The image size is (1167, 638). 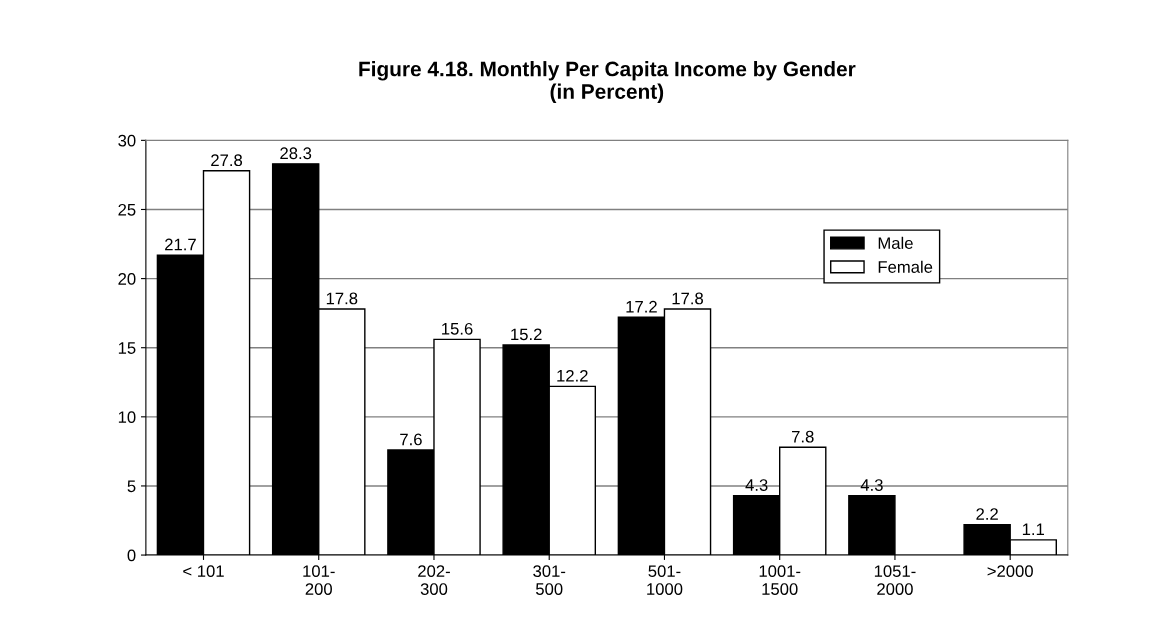 I want to click on data-label: 1.1, so click(x=1033, y=529).